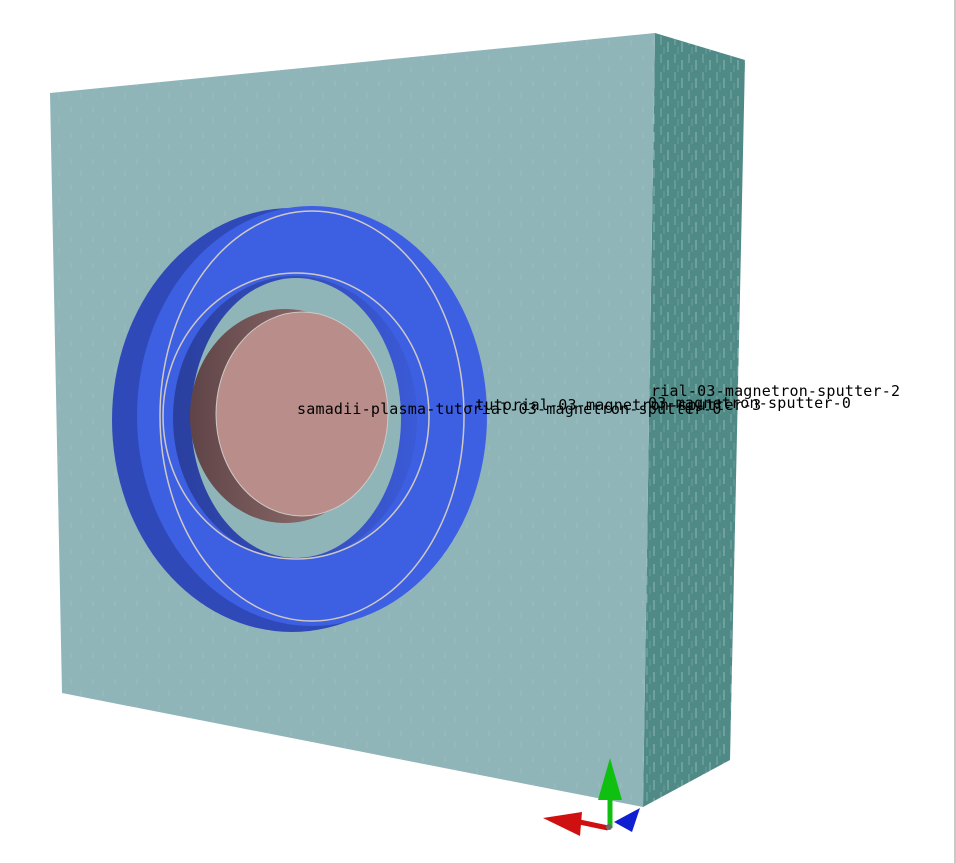  What do you see at coordinates (750, 403) in the screenshot?
I see `part-label-sputter-0-side: 03-magnetron-sputter-0` at bounding box center [750, 403].